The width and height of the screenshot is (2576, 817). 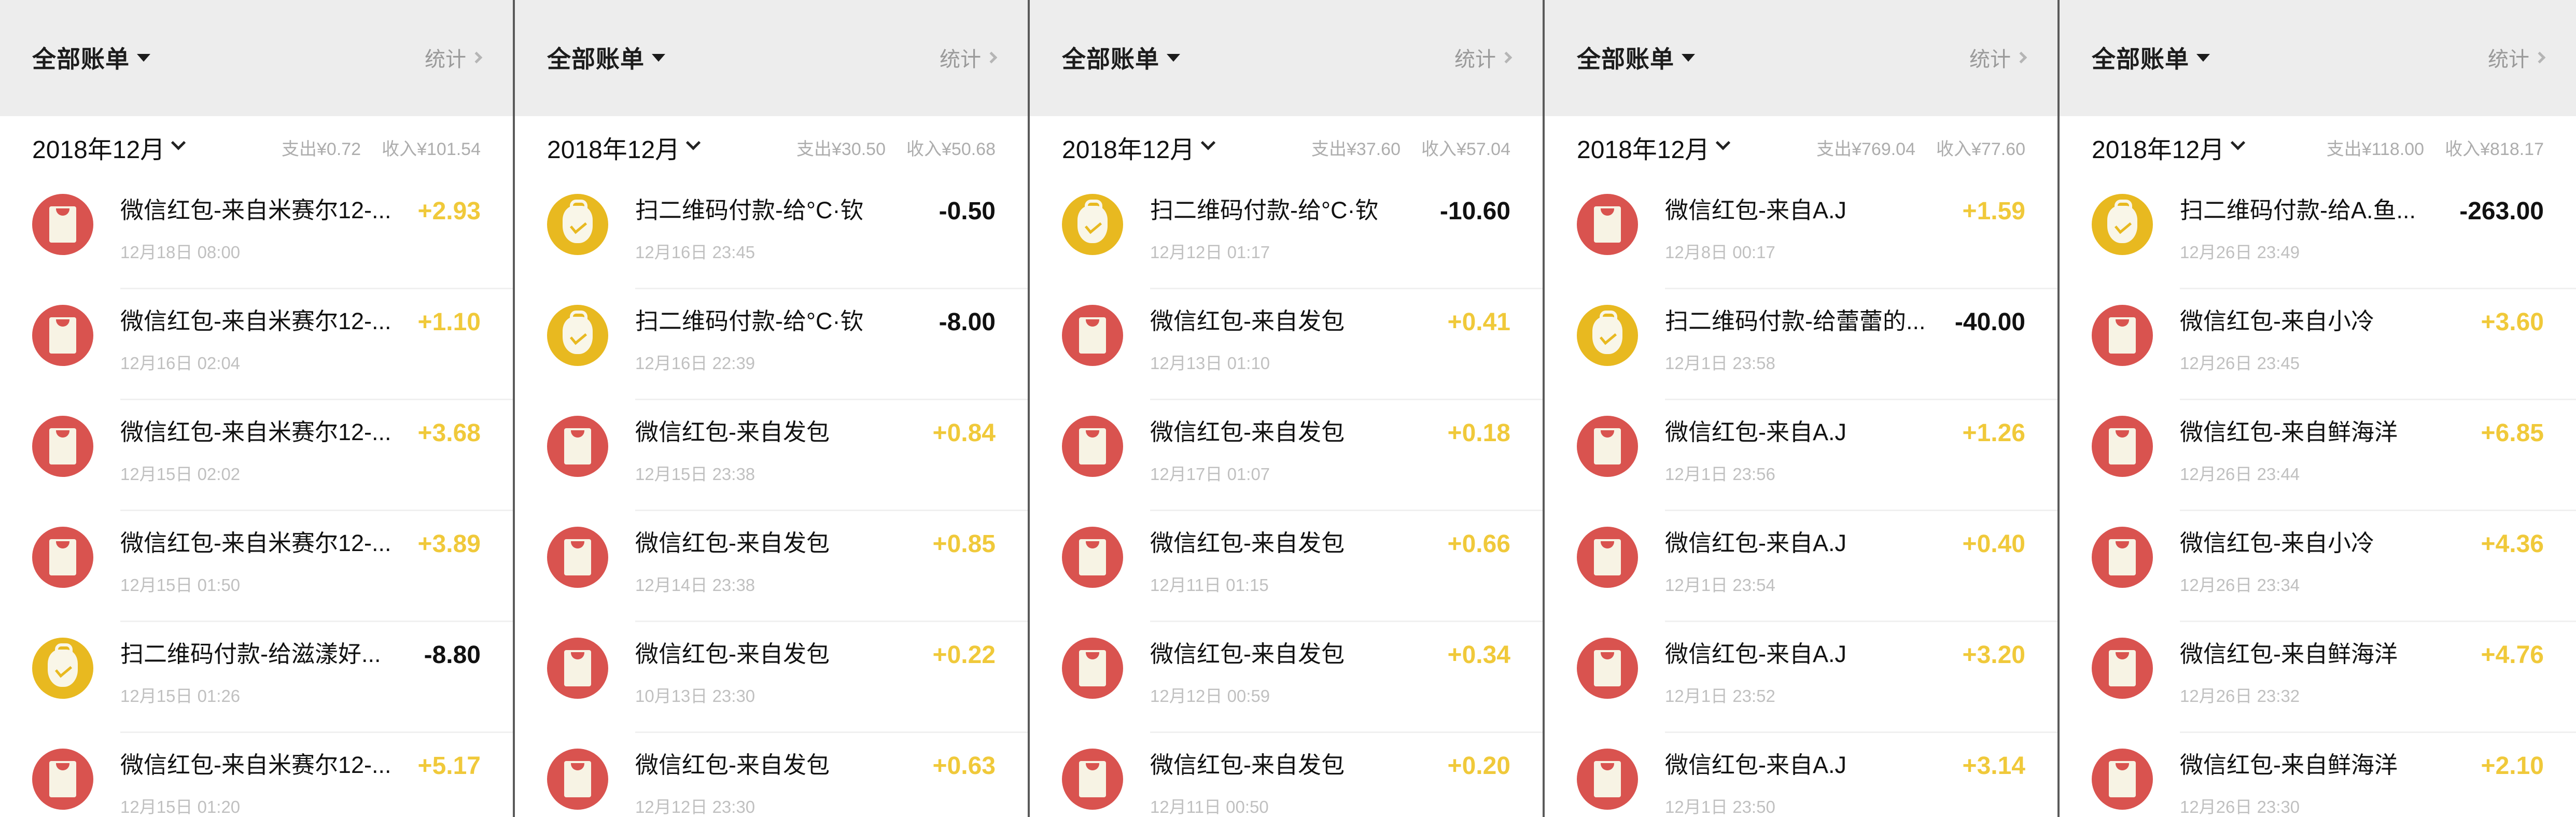 I want to click on transaction-title: 微信红包-来自A.J, so click(x=1756, y=543).